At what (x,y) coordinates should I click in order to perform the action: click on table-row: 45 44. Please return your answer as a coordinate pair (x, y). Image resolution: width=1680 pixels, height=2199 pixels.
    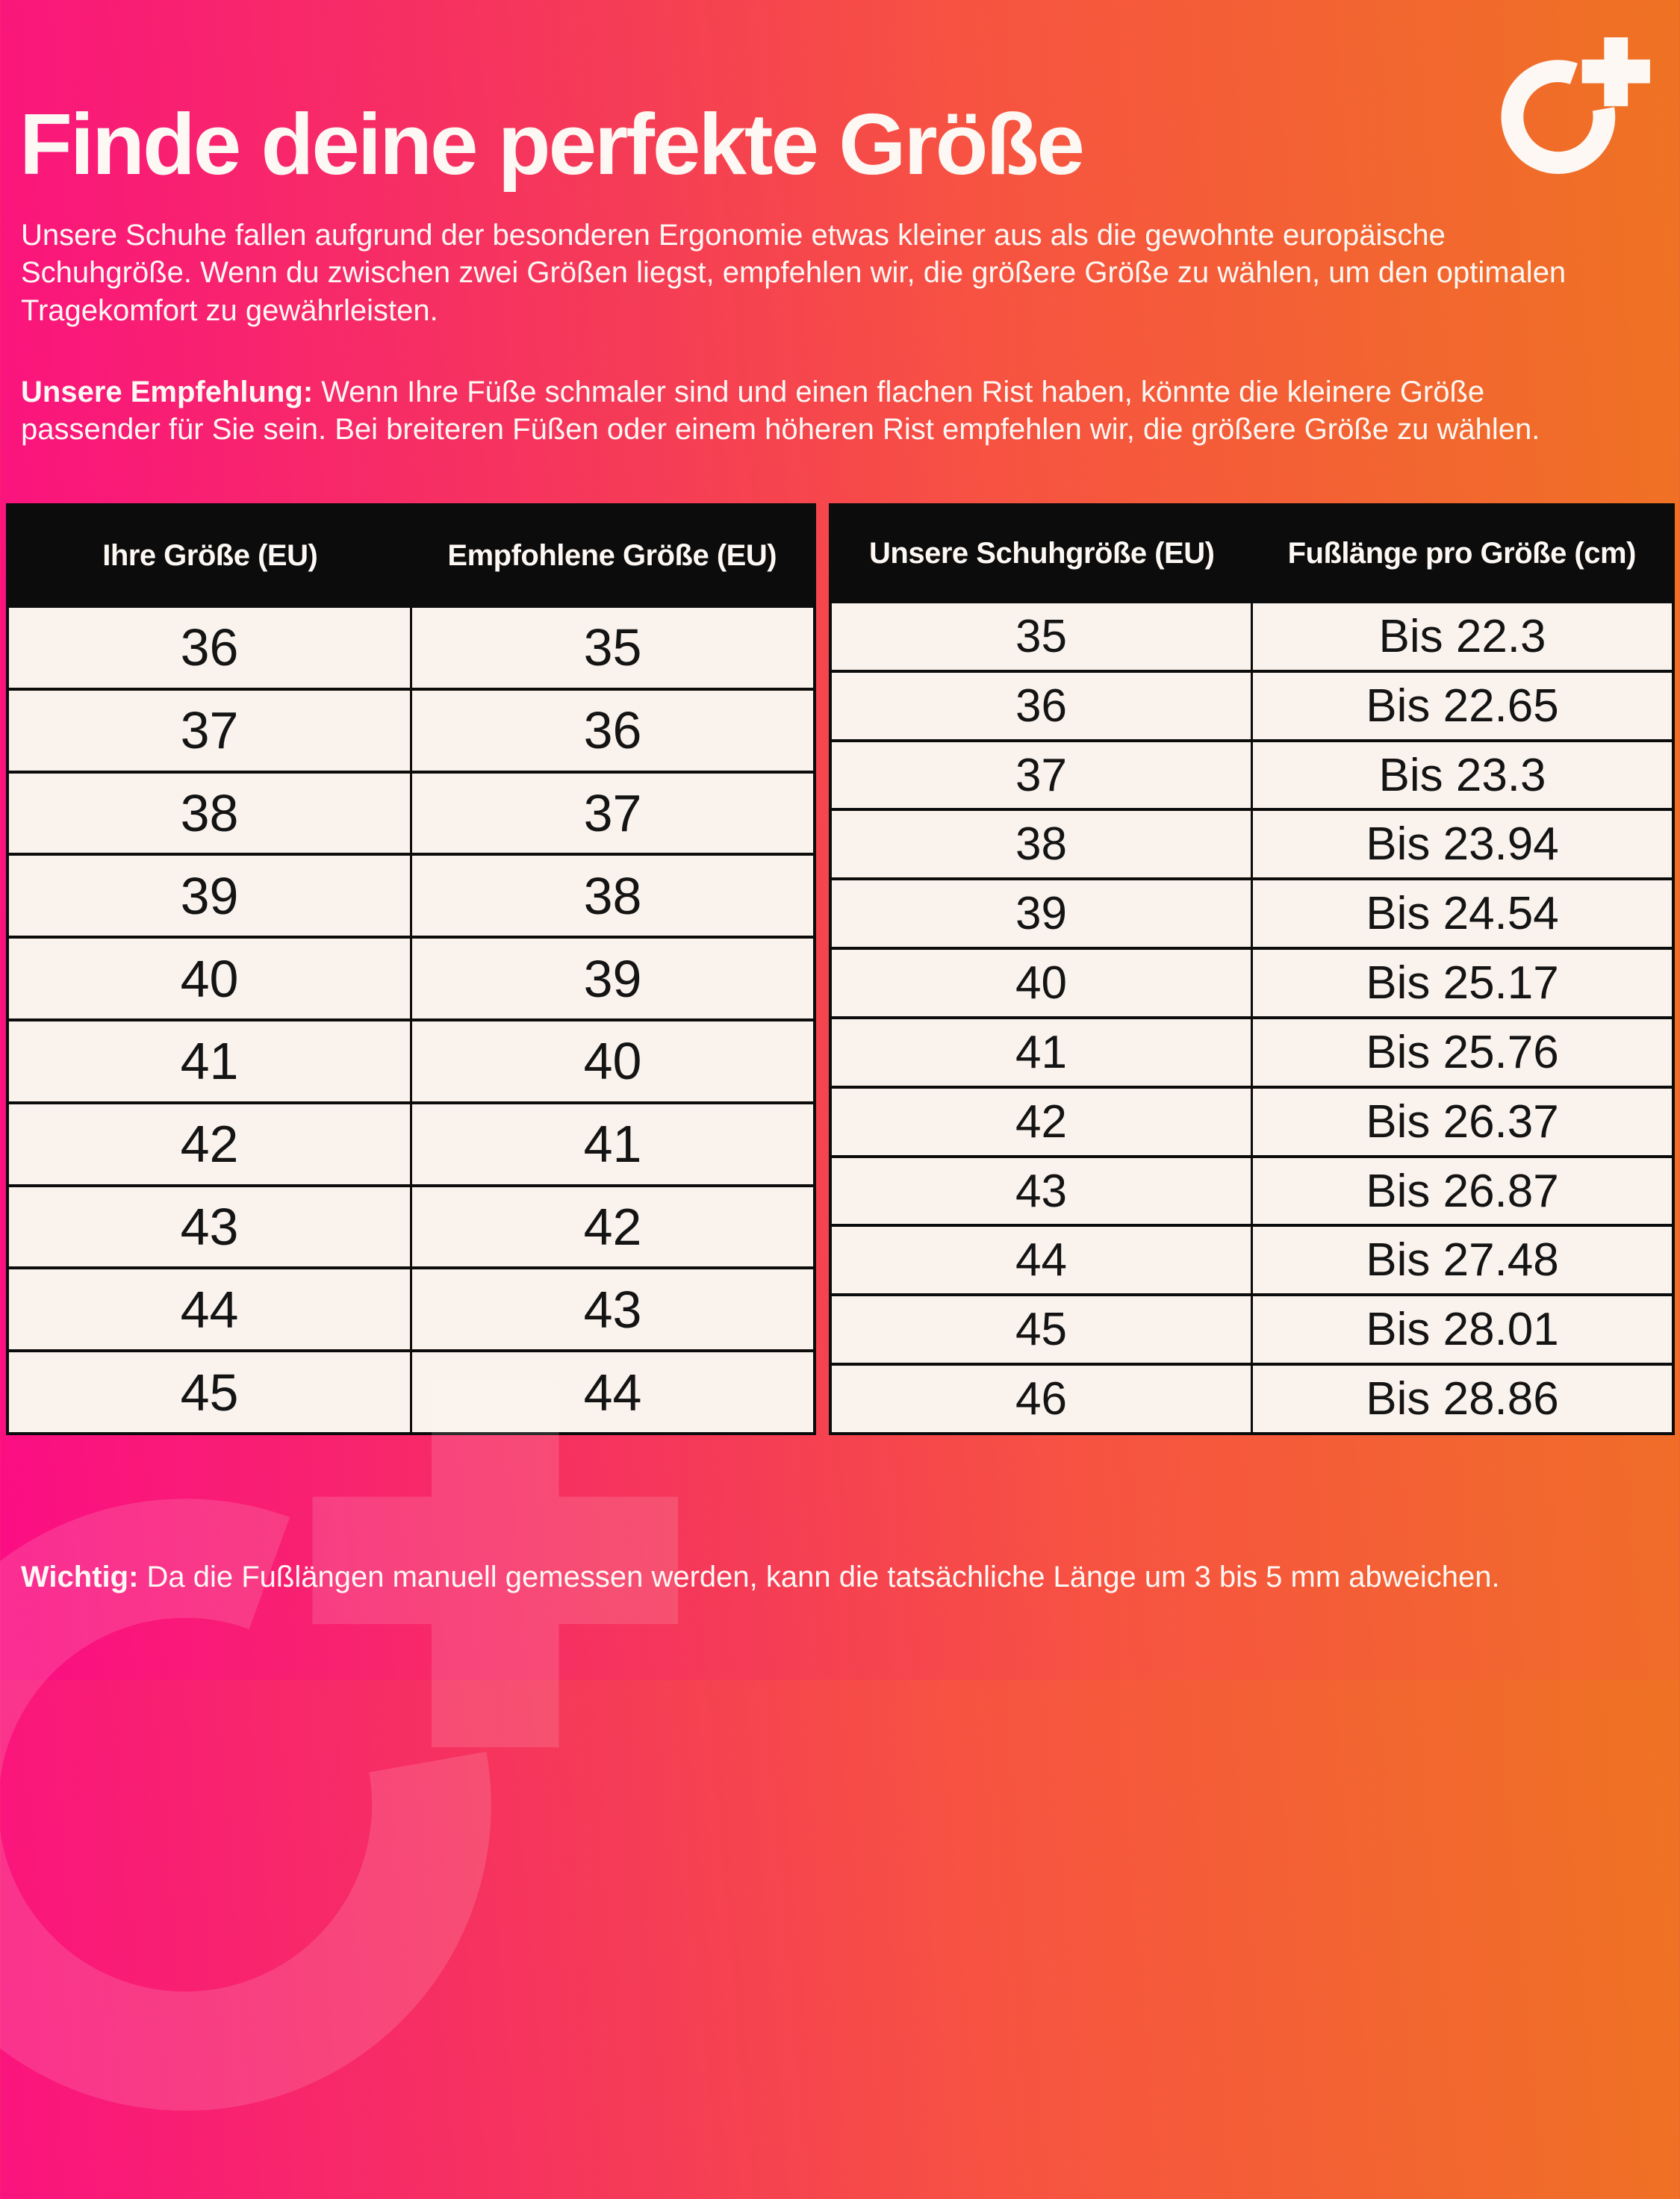
    Looking at the image, I should click on (411, 1390).